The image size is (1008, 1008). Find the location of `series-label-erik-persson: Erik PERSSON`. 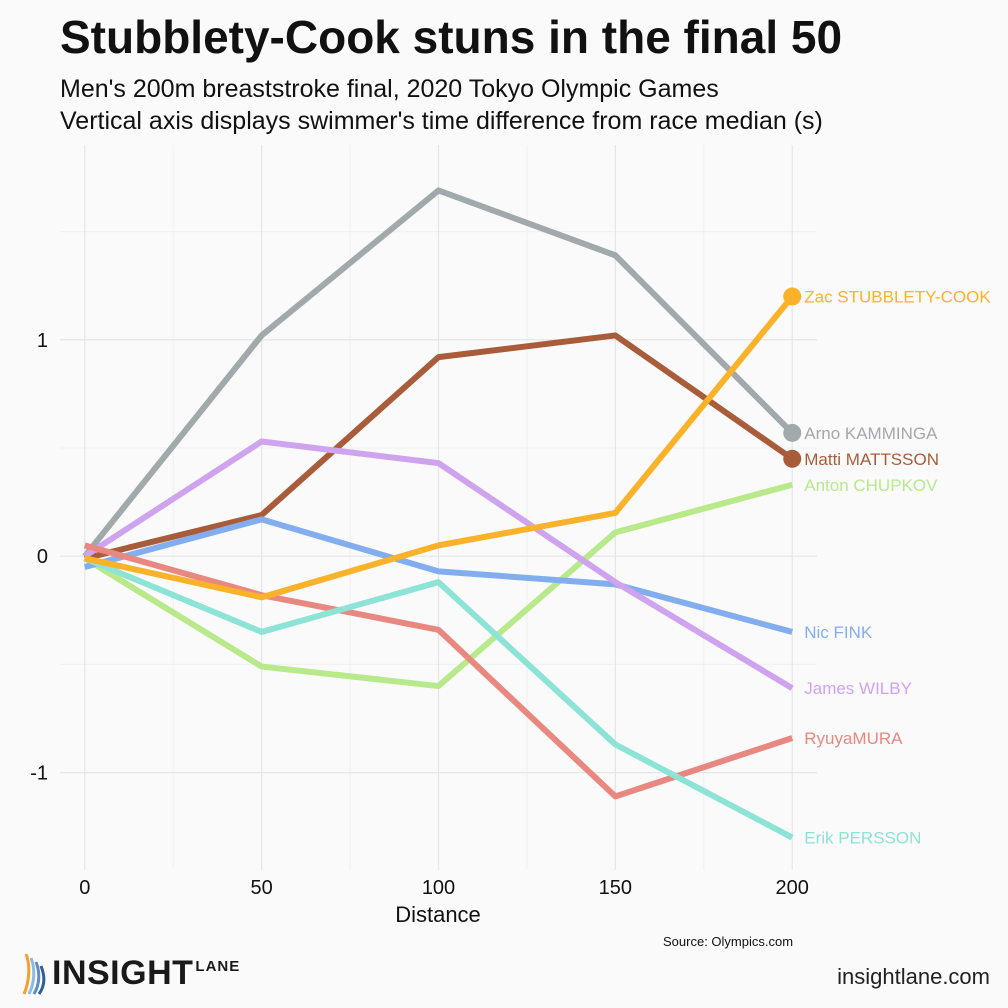

series-label-erik-persson: Erik PERSSON is located at coordinates (862, 838).